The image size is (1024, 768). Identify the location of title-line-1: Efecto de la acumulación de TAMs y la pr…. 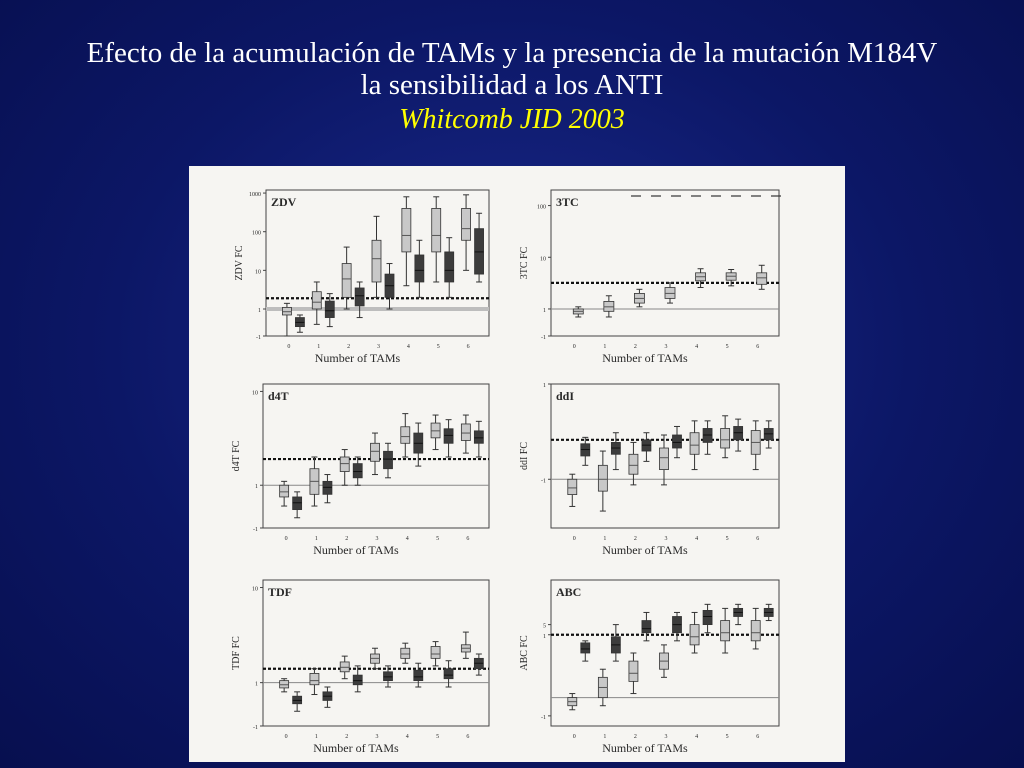
(512, 53).